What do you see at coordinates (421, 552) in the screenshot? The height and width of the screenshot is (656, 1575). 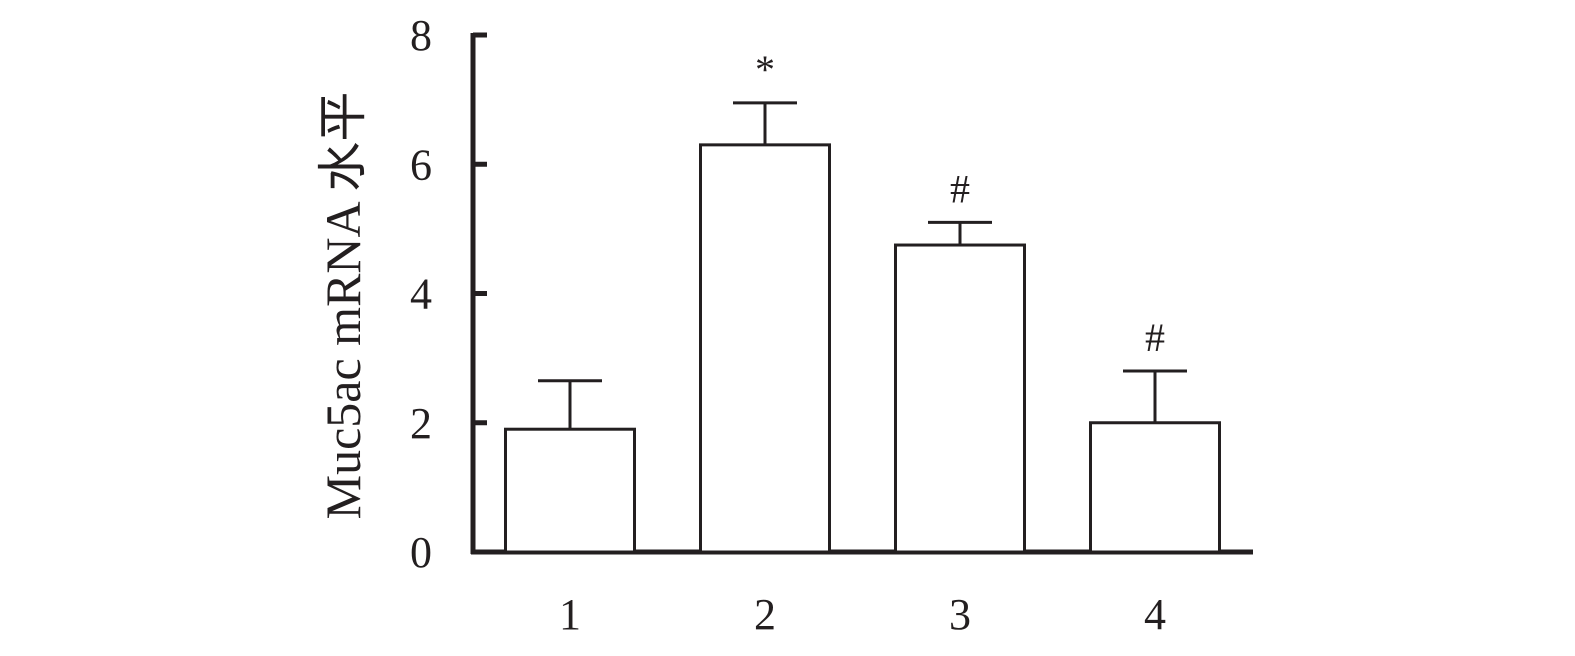 I see `y-tick-label: 0` at bounding box center [421, 552].